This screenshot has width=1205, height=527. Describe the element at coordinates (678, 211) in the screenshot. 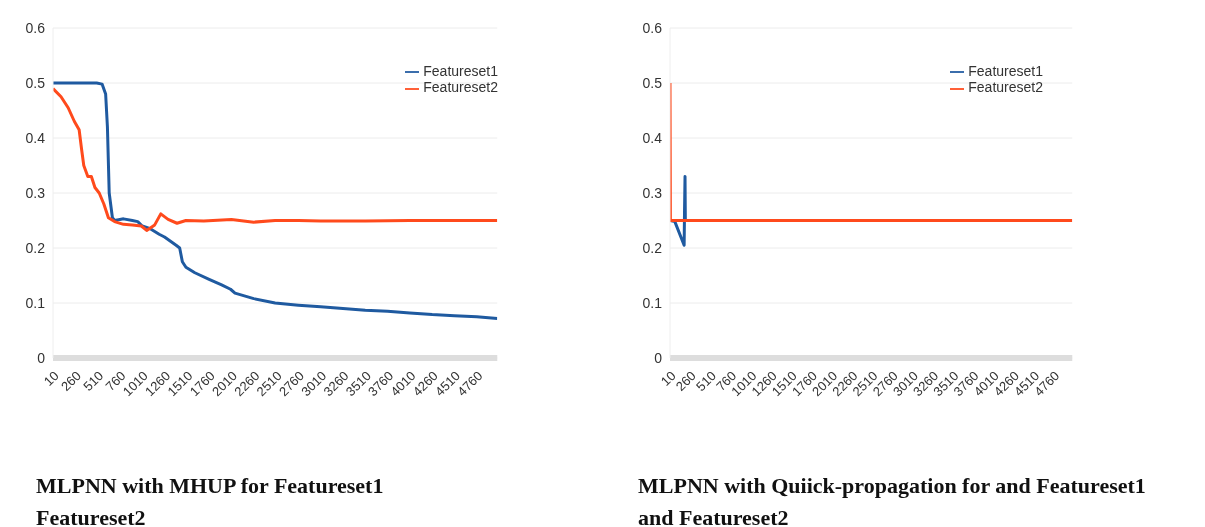

I see `line-series` at that location.